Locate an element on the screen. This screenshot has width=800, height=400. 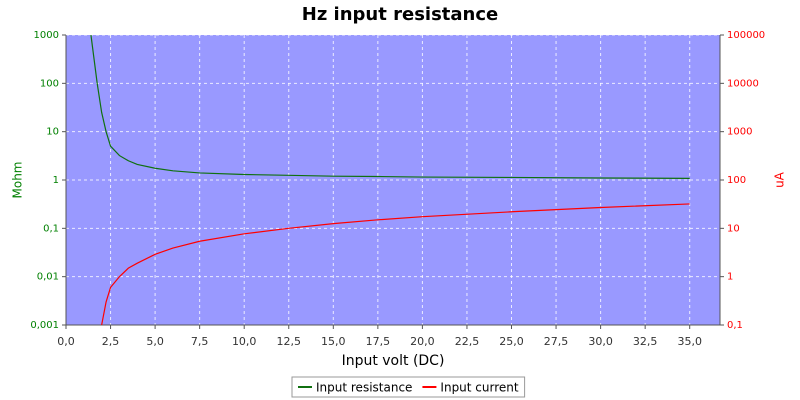
y2-tick-label: 1000 is located at coordinates (739, 132).